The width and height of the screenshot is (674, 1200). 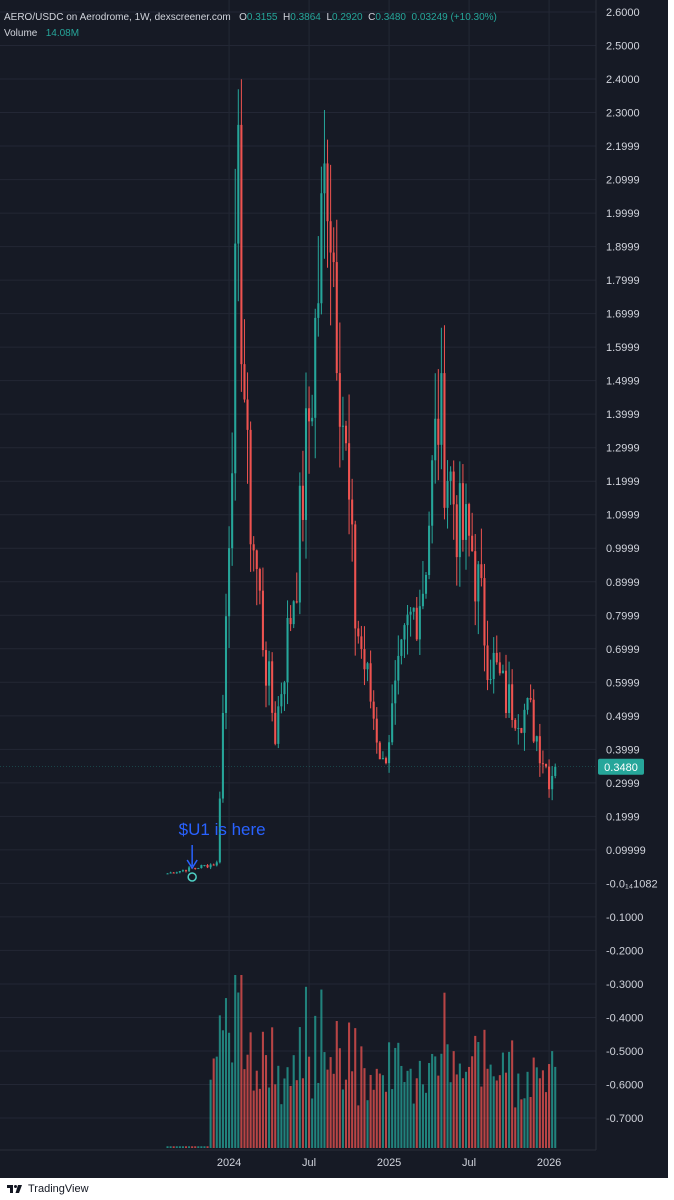 What do you see at coordinates (623, 482) in the screenshot?
I see `y-tick-label: 1.1999` at bounding box center [623, 482].